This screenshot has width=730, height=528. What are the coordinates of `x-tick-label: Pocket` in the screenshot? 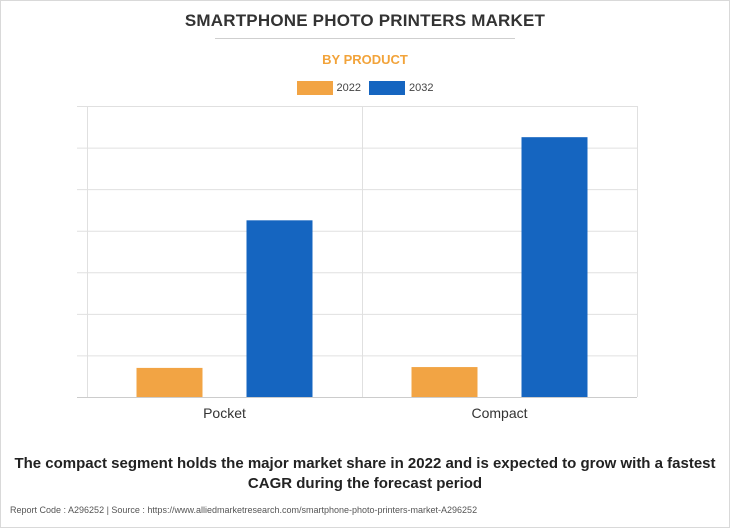 It's located at (224, 413).